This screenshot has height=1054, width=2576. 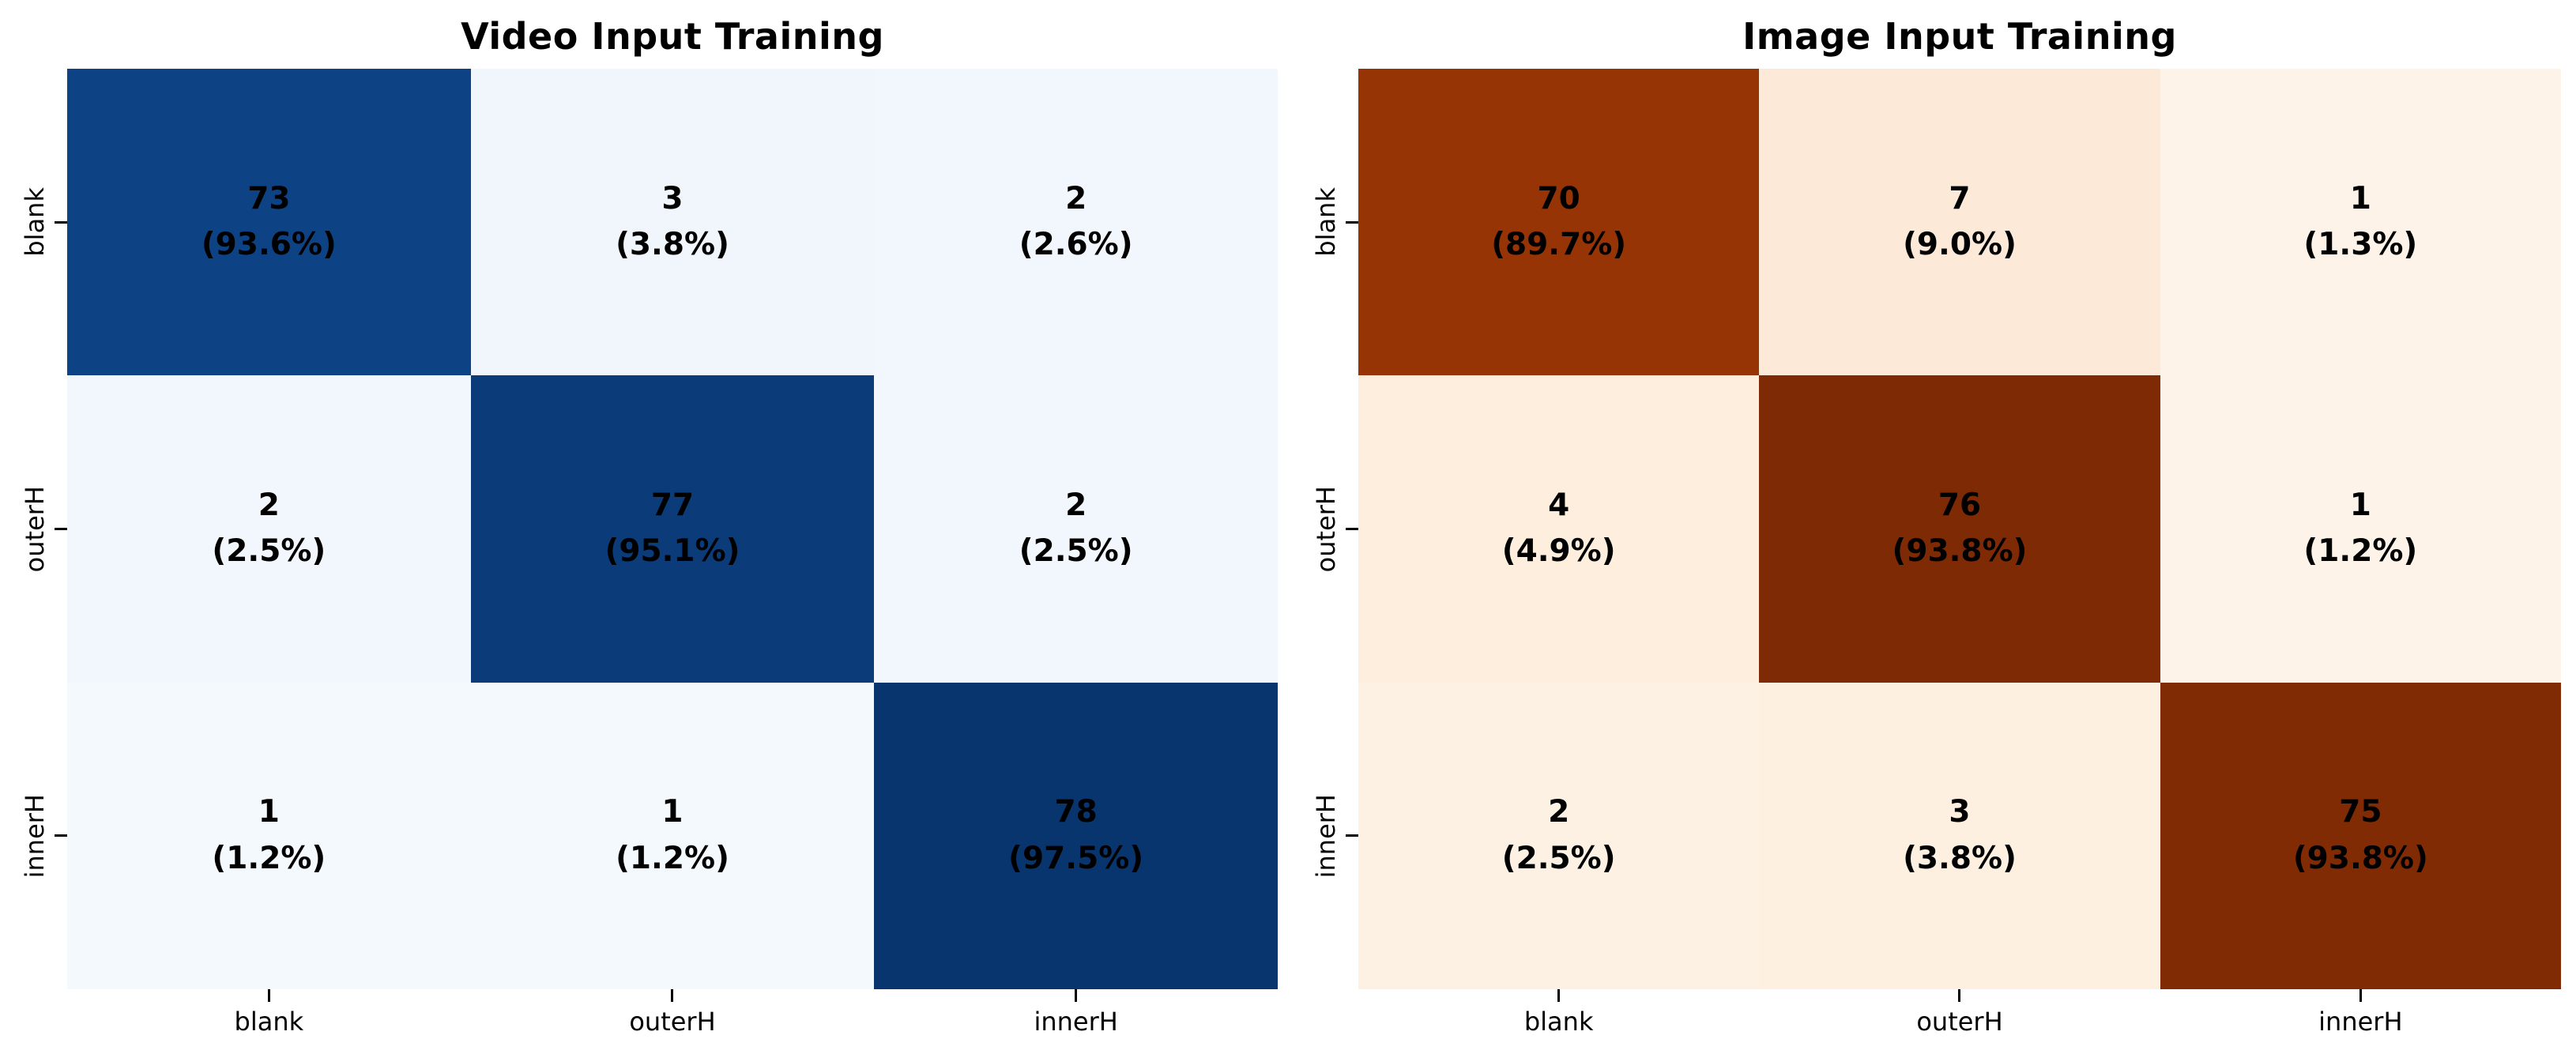 What do you see at coordinates (1559, 245) in the screenshot?
I see `cell-percent: (89.7%)` at bounding box center [1559, 245].